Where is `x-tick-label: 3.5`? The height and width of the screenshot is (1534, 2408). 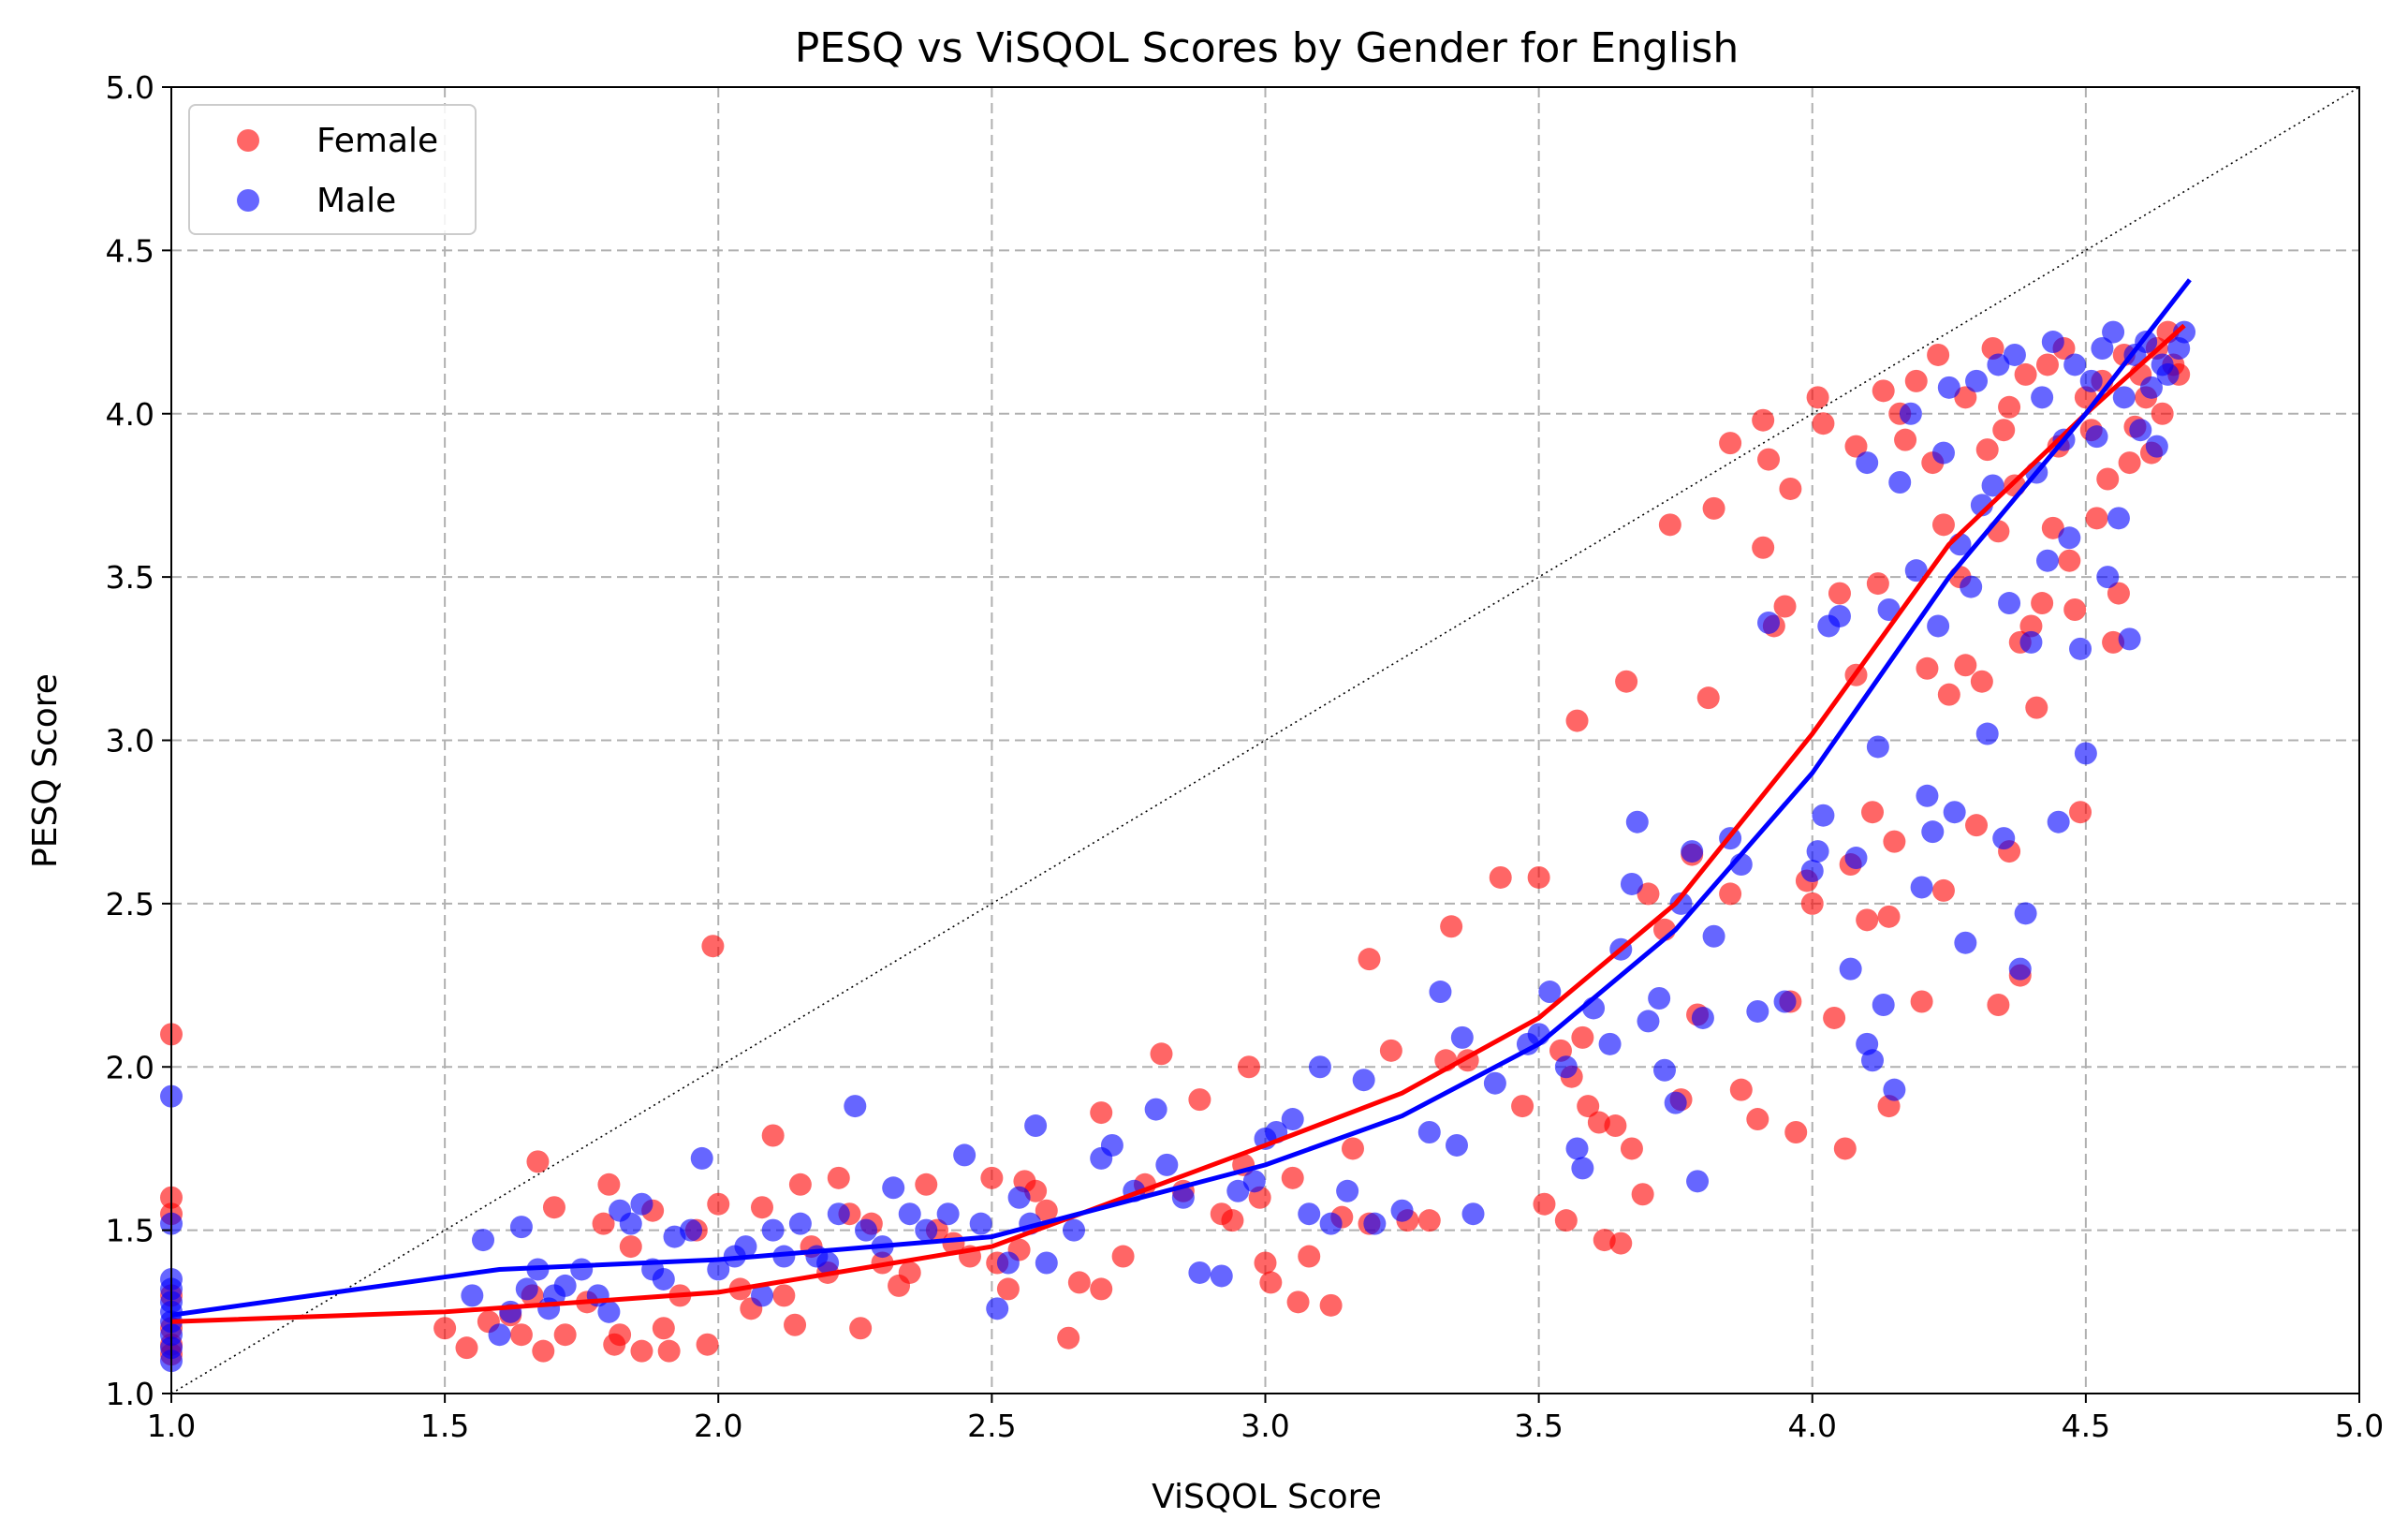 x-tick-label: 3.5 is located at coordinates (1538, 1426).